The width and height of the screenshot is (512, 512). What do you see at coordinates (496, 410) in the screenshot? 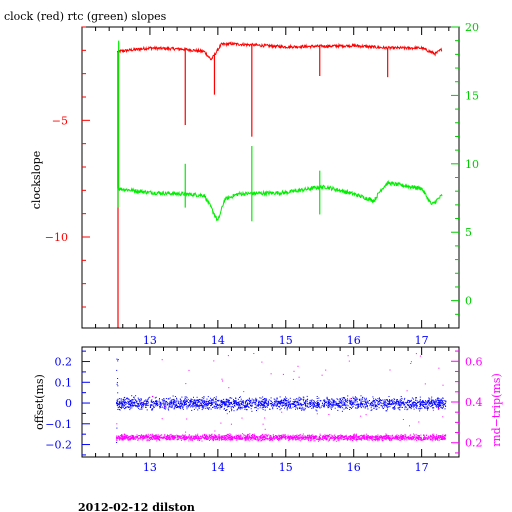
I see `bottom-y2-axis-label: rnd−trip(ms)` at bounding box center [496, 410].